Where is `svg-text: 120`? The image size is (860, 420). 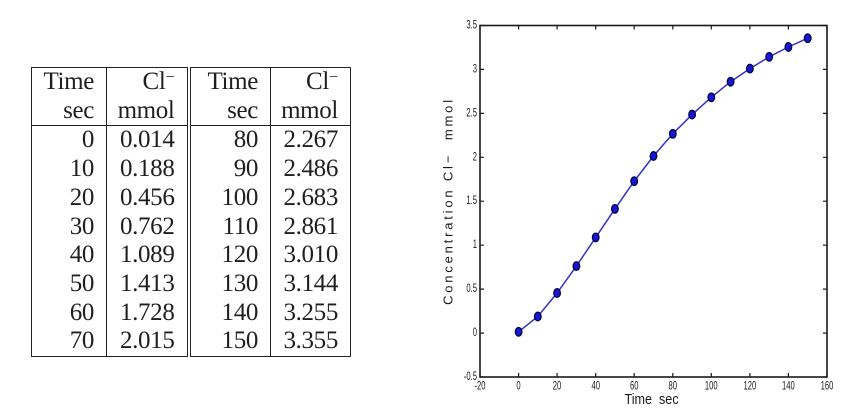
svg-text: 120 is located at coordinates (750, 386).